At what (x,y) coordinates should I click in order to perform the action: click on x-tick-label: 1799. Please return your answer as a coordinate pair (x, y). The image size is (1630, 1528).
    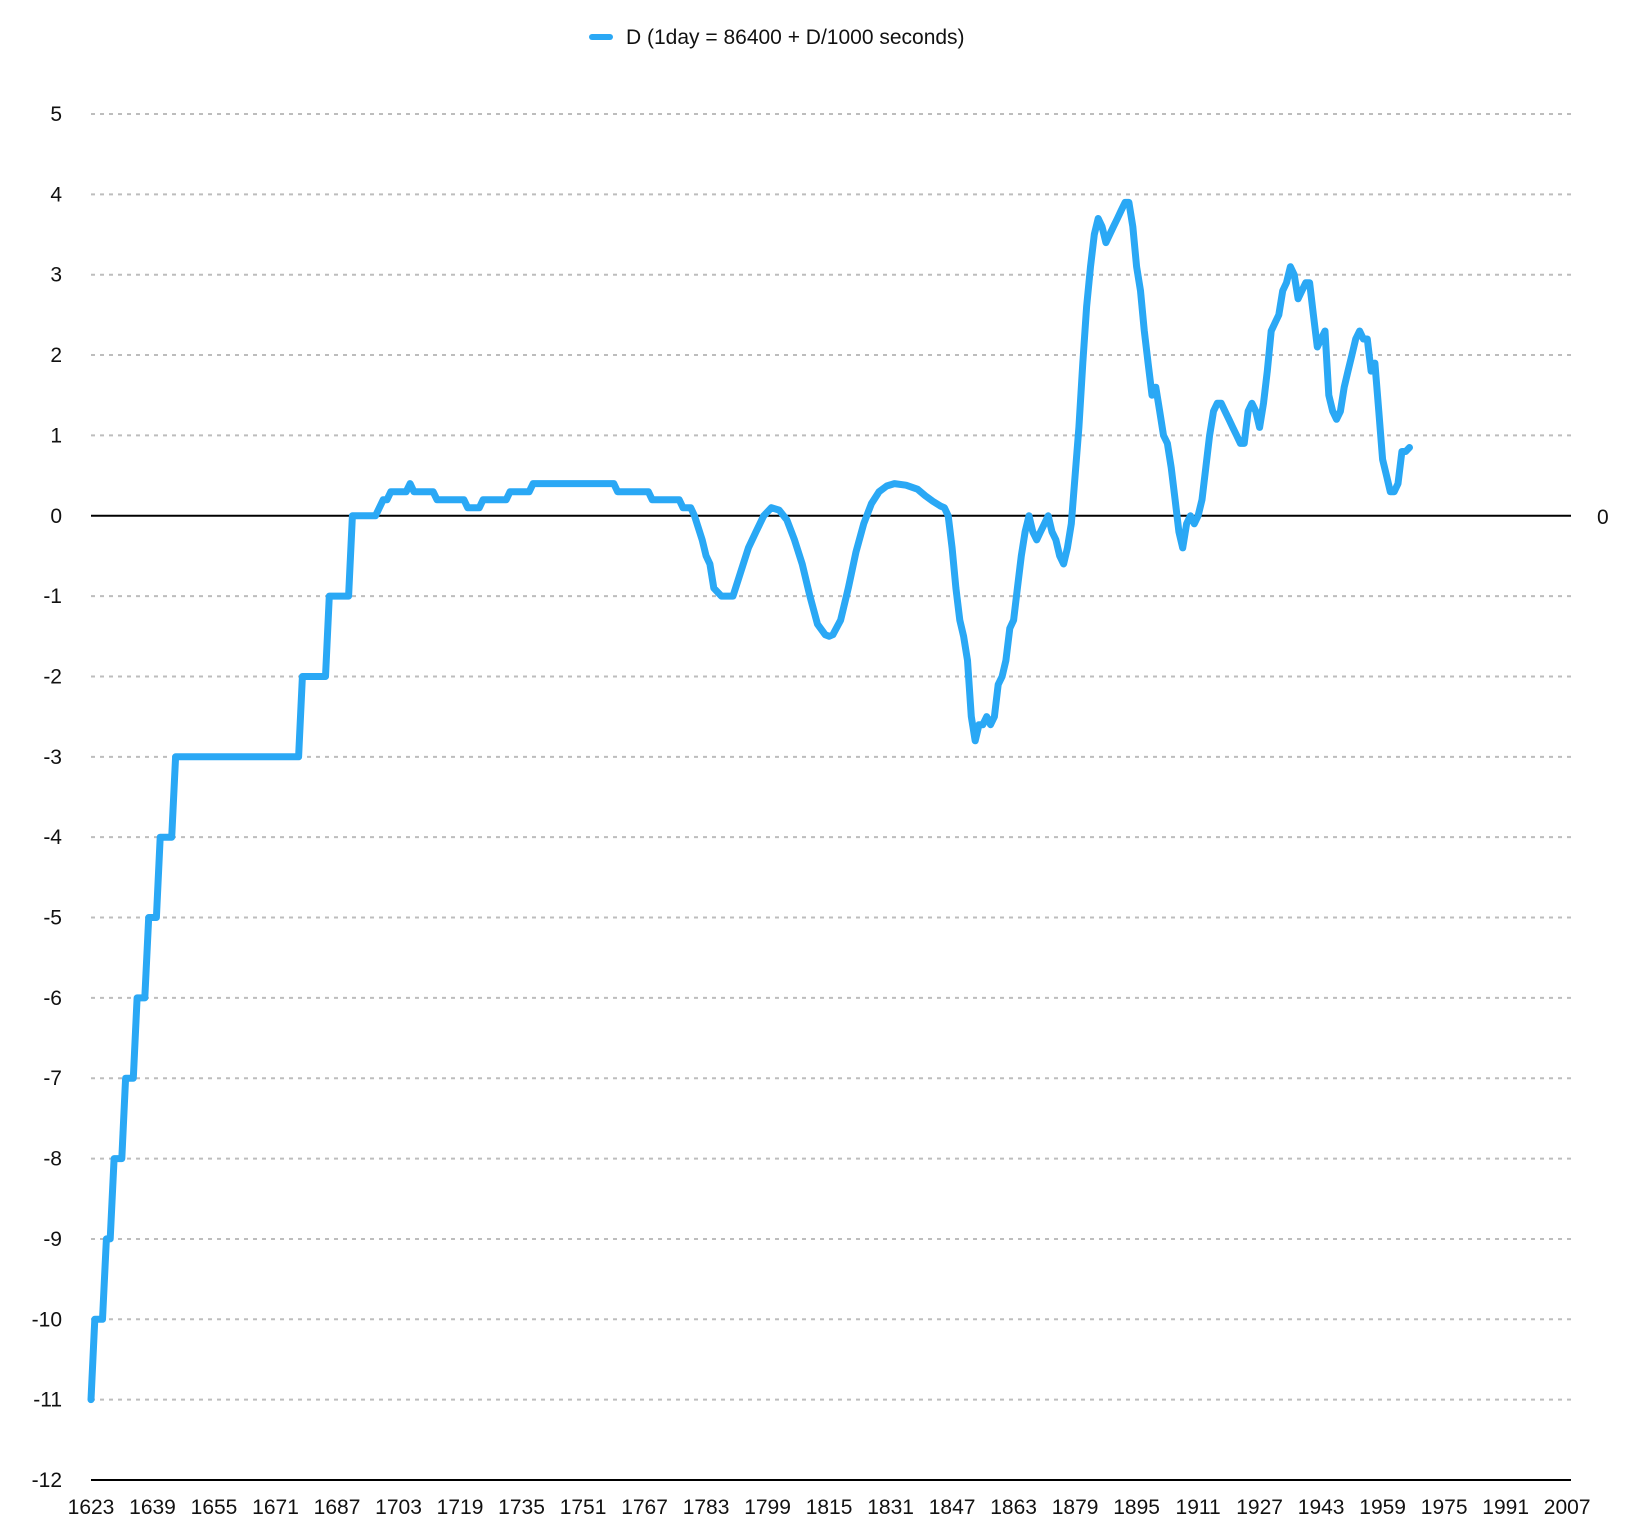
    Looking at the image, I should click on (767, 1507).